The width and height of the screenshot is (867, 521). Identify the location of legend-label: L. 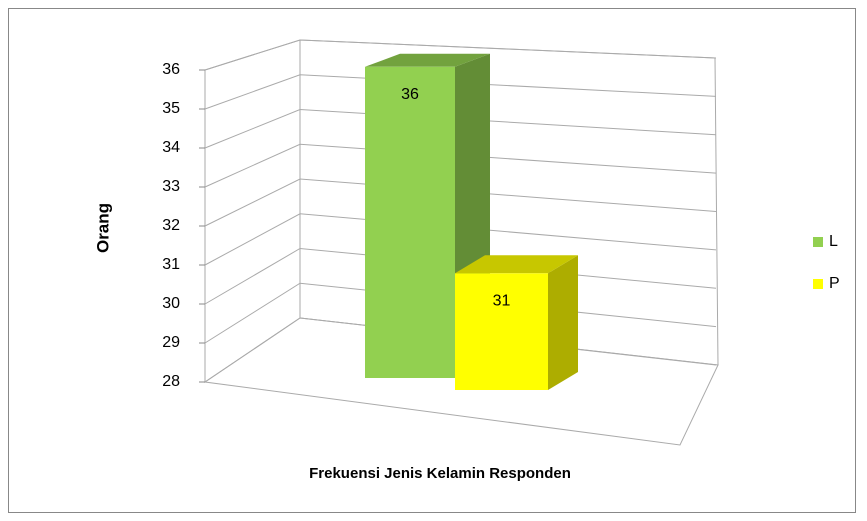
(833, 241).